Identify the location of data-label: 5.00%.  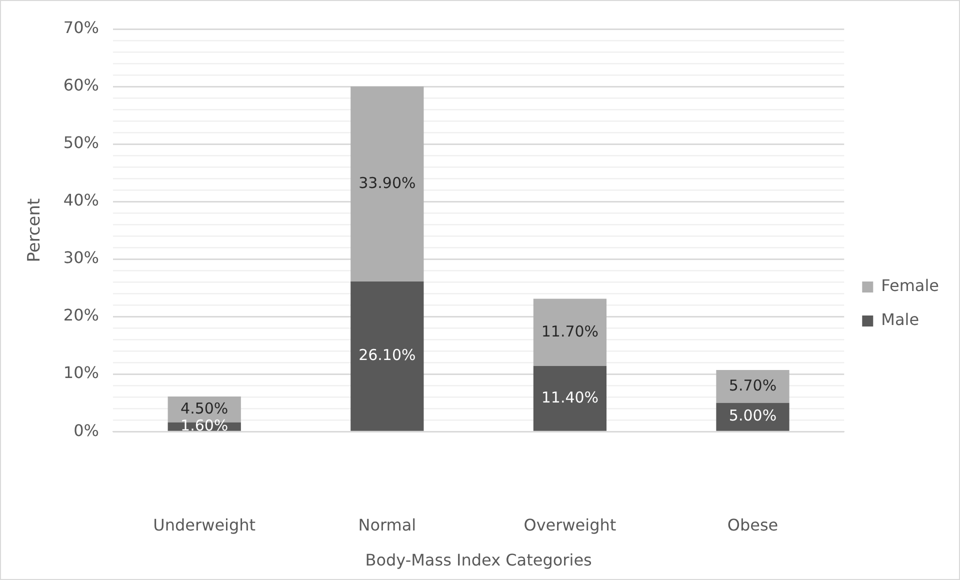
(752, 415).